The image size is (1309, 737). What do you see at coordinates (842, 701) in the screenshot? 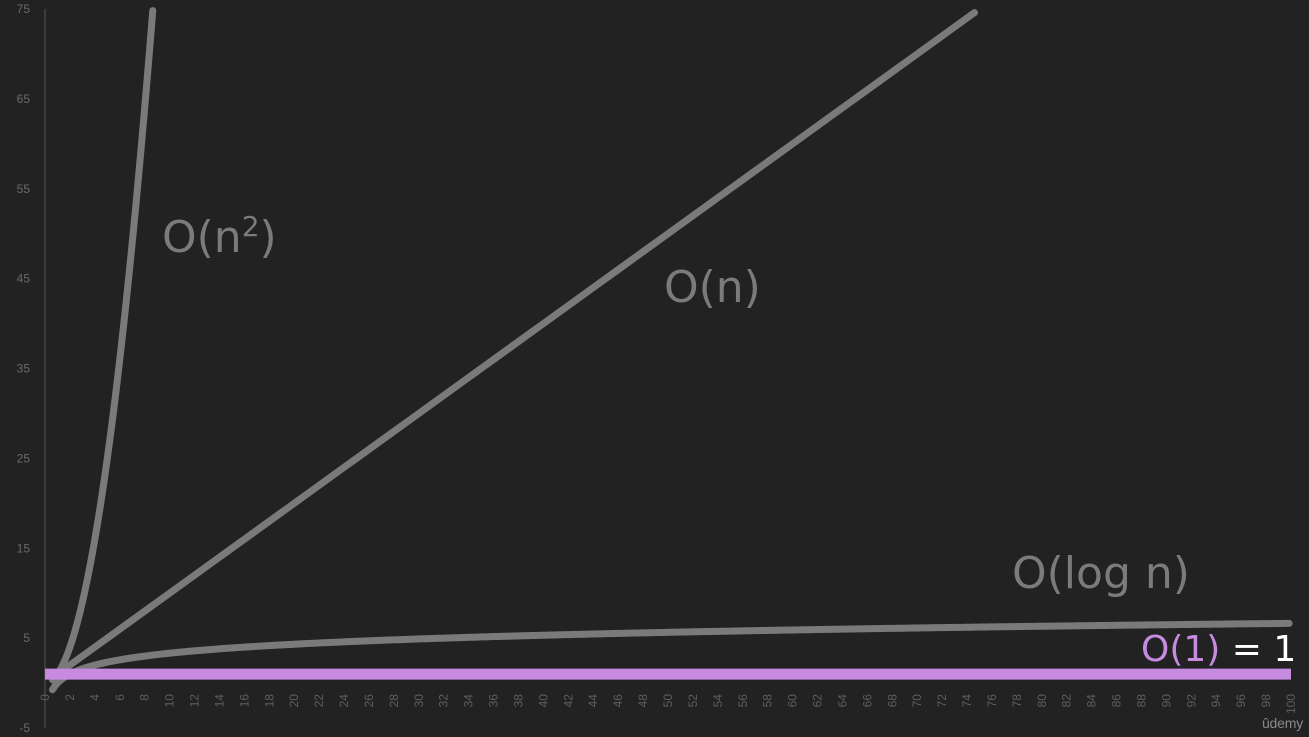
I see `x-tick-label: 64` at bounding box center [842, 701].